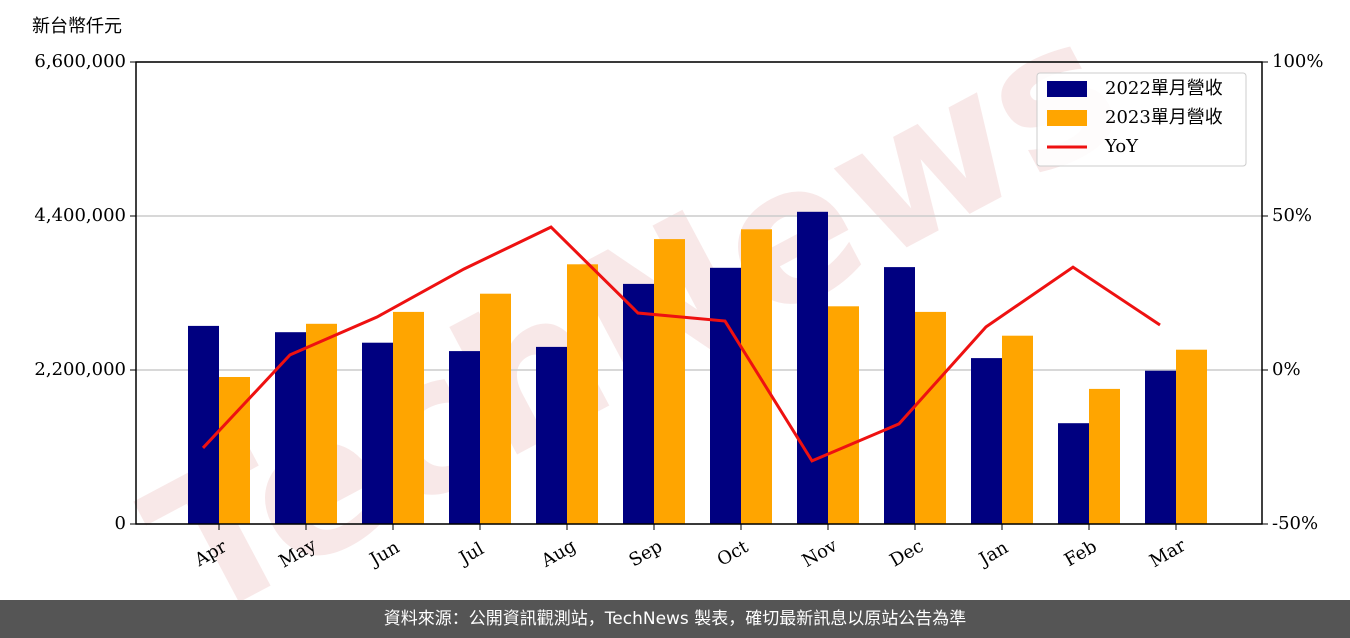 The image size is (1350, 638). What do you see at coordinates (80, 369) in the screenshot?
I see `y-tick-label: 2,200,000` at bounding box center [80, 369].